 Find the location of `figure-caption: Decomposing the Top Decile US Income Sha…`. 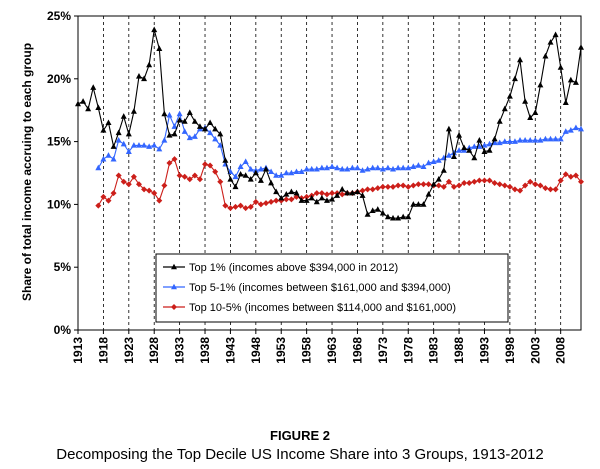

figure-caption: Decomposing the Top Decile US Income Sha… is located at coordinates (300, 454).